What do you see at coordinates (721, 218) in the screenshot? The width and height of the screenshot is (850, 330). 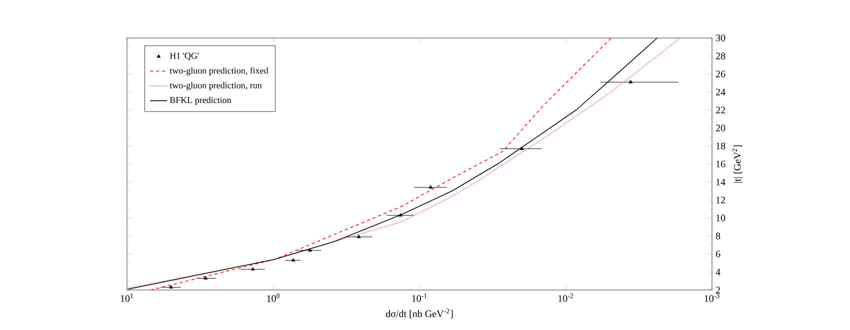 I see `y-tick-label: 10` at bounding box center [721, 218].